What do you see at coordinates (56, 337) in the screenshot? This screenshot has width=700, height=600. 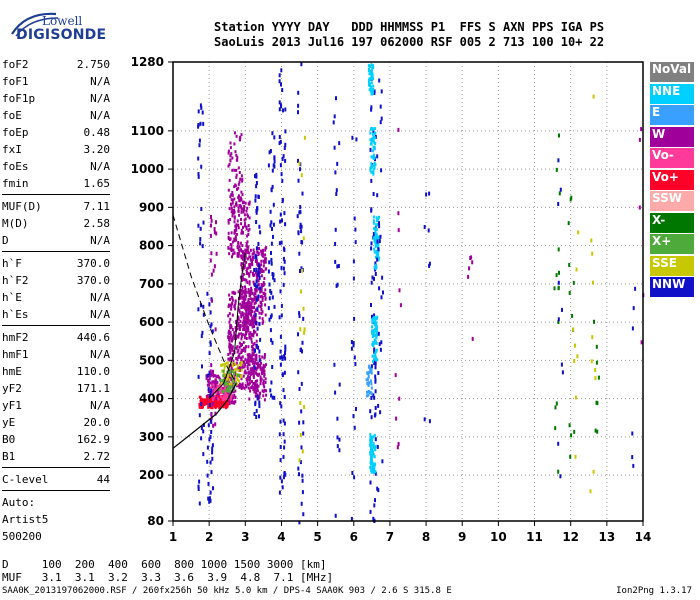 I see `param-row: hmF2 440.6` at bounding box center [56, 337].